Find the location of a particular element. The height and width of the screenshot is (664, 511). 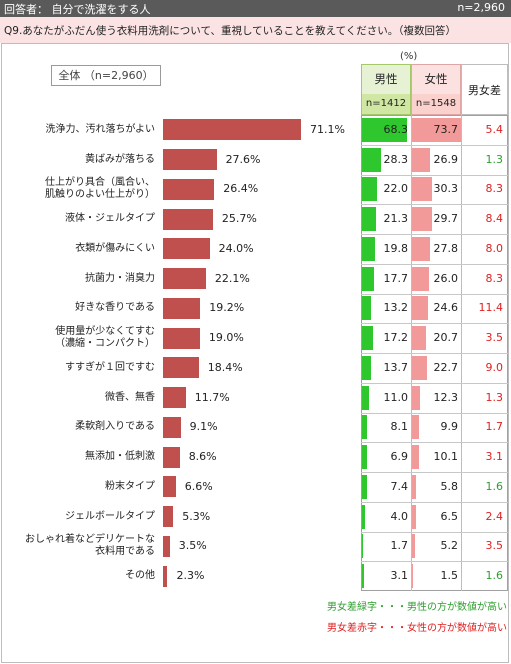

category-label-line: 液体・ジェルタイプ is located at coordinates (110, 219).